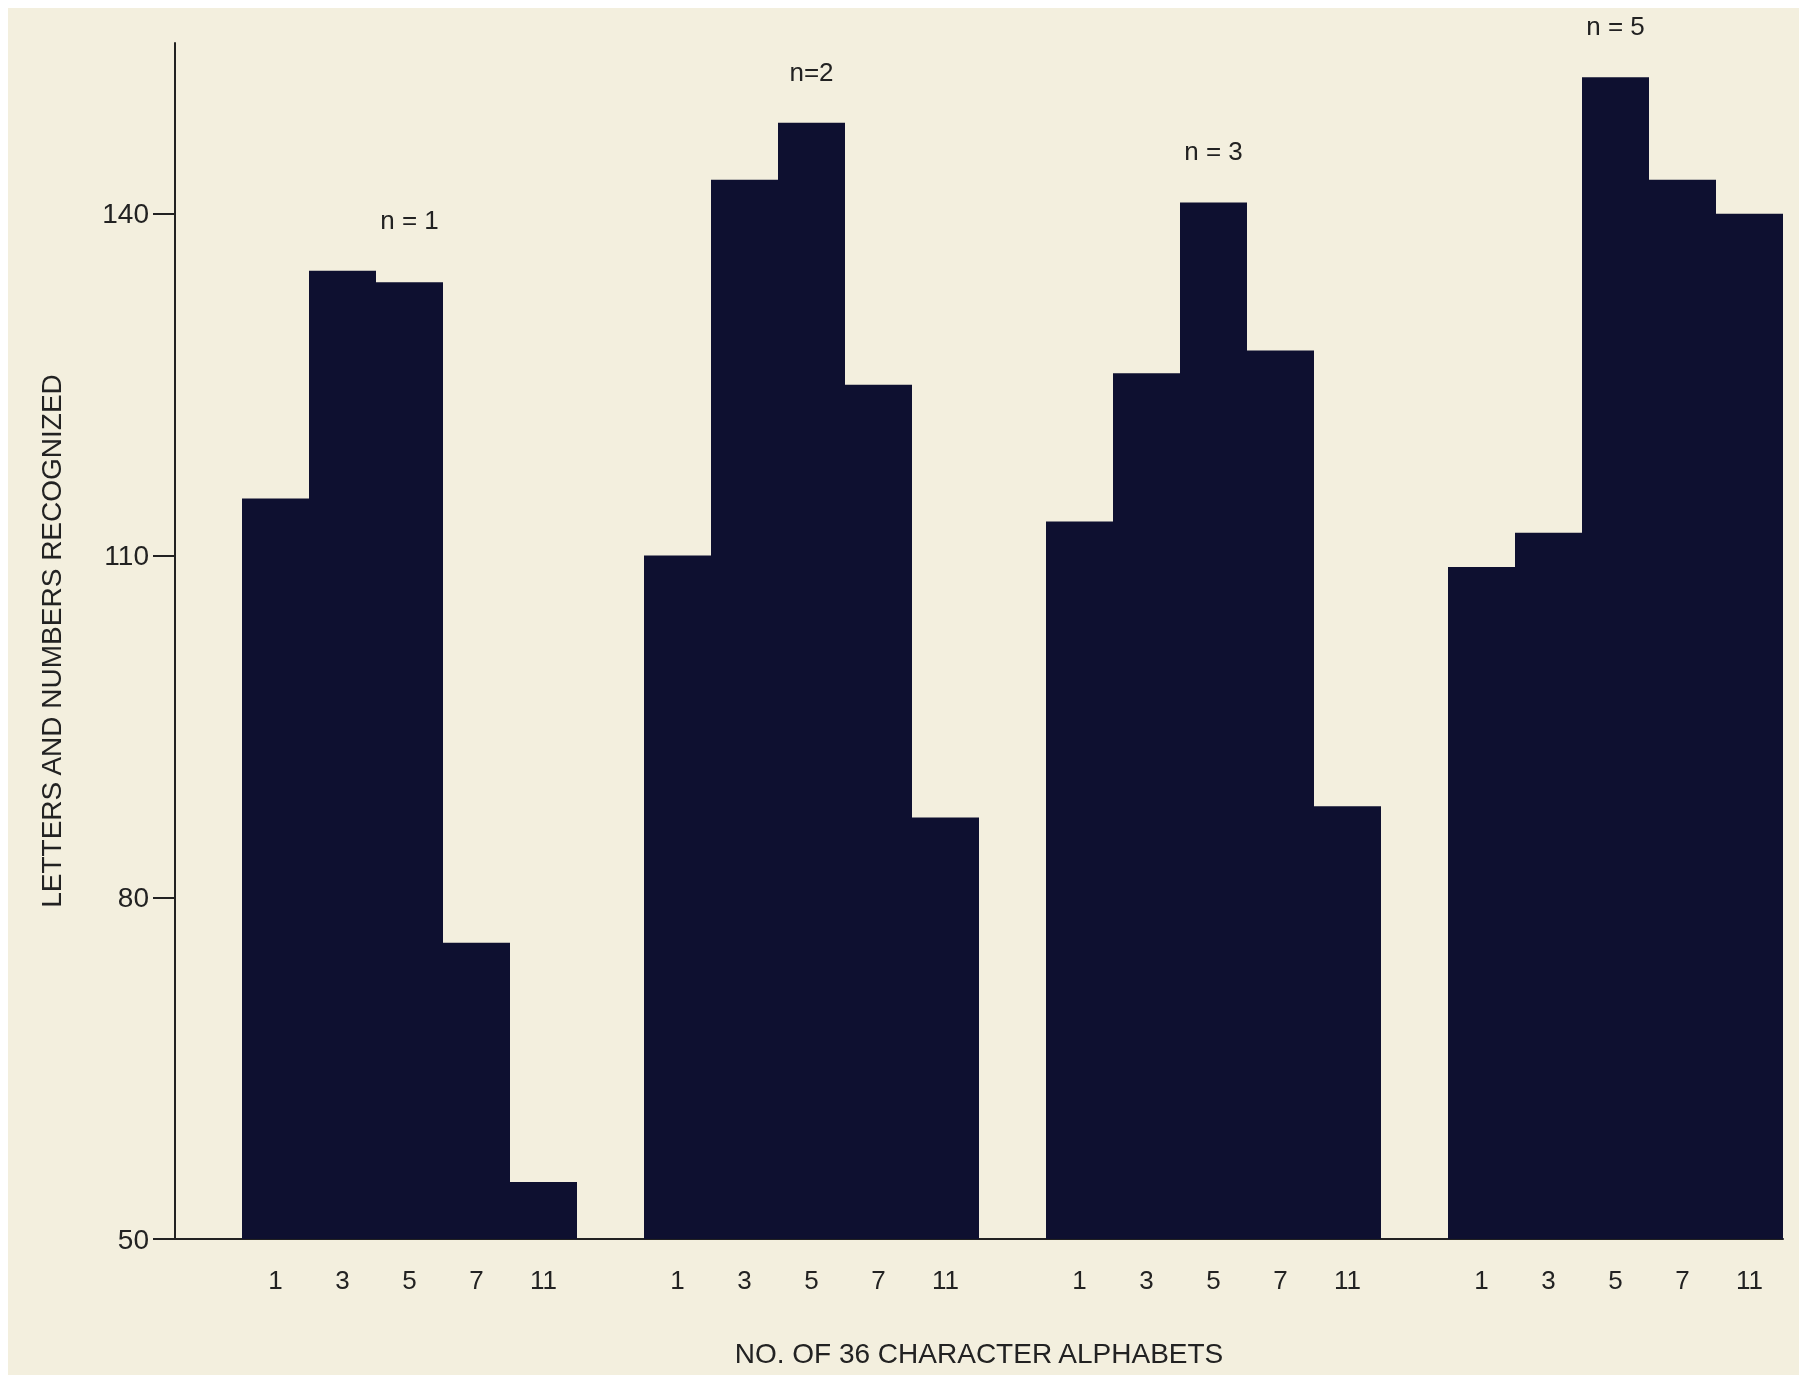 Image resolution: width=1807 pixels, height=1383 pixels. Describe the element at coordinates (811, 71) in the screenshot. I see `annotation: n=2` at that location.